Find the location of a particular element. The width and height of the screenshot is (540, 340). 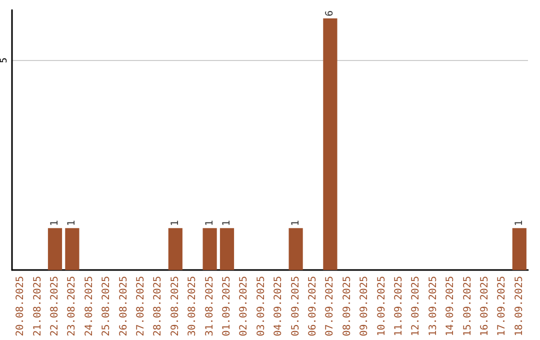

x-tick-label: 11.09.2025 is located at coordinates (399, 306).